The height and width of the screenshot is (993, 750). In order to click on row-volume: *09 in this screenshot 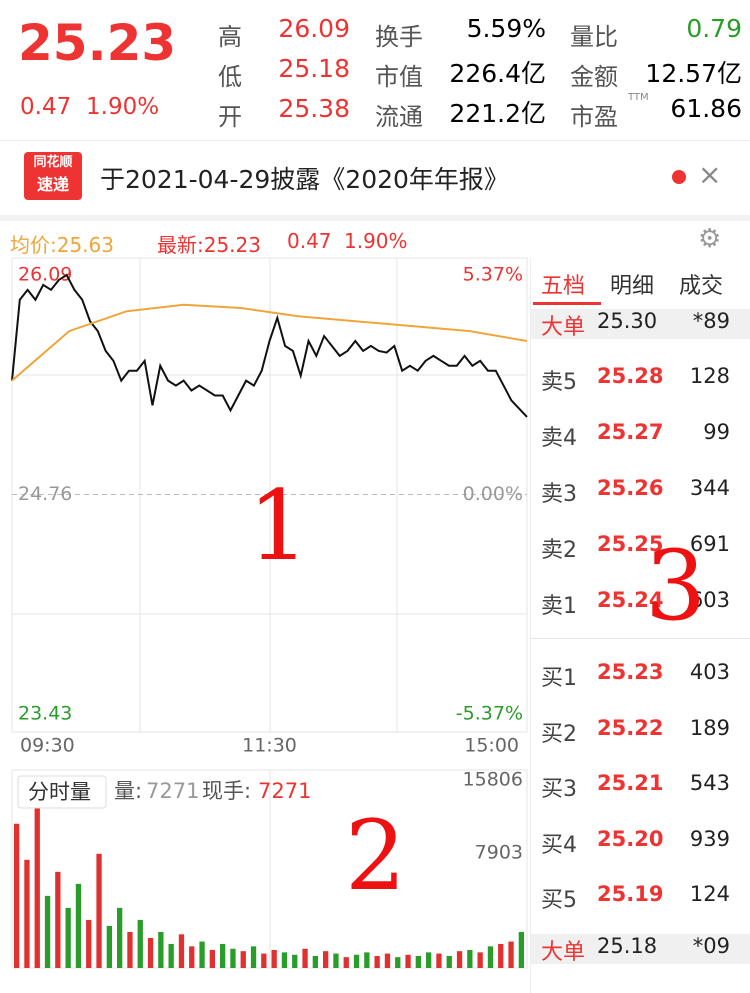, I will do `click(711, 946)`.